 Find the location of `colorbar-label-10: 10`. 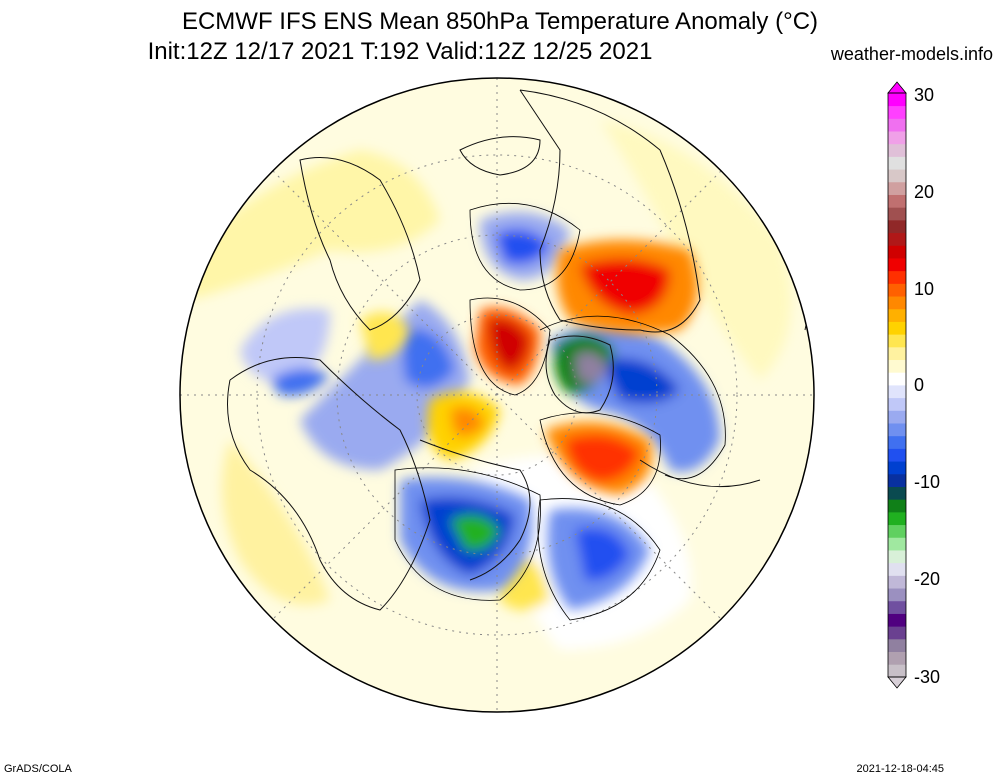

colorbar-label-10: 10 is located at coordinates (924, 289).